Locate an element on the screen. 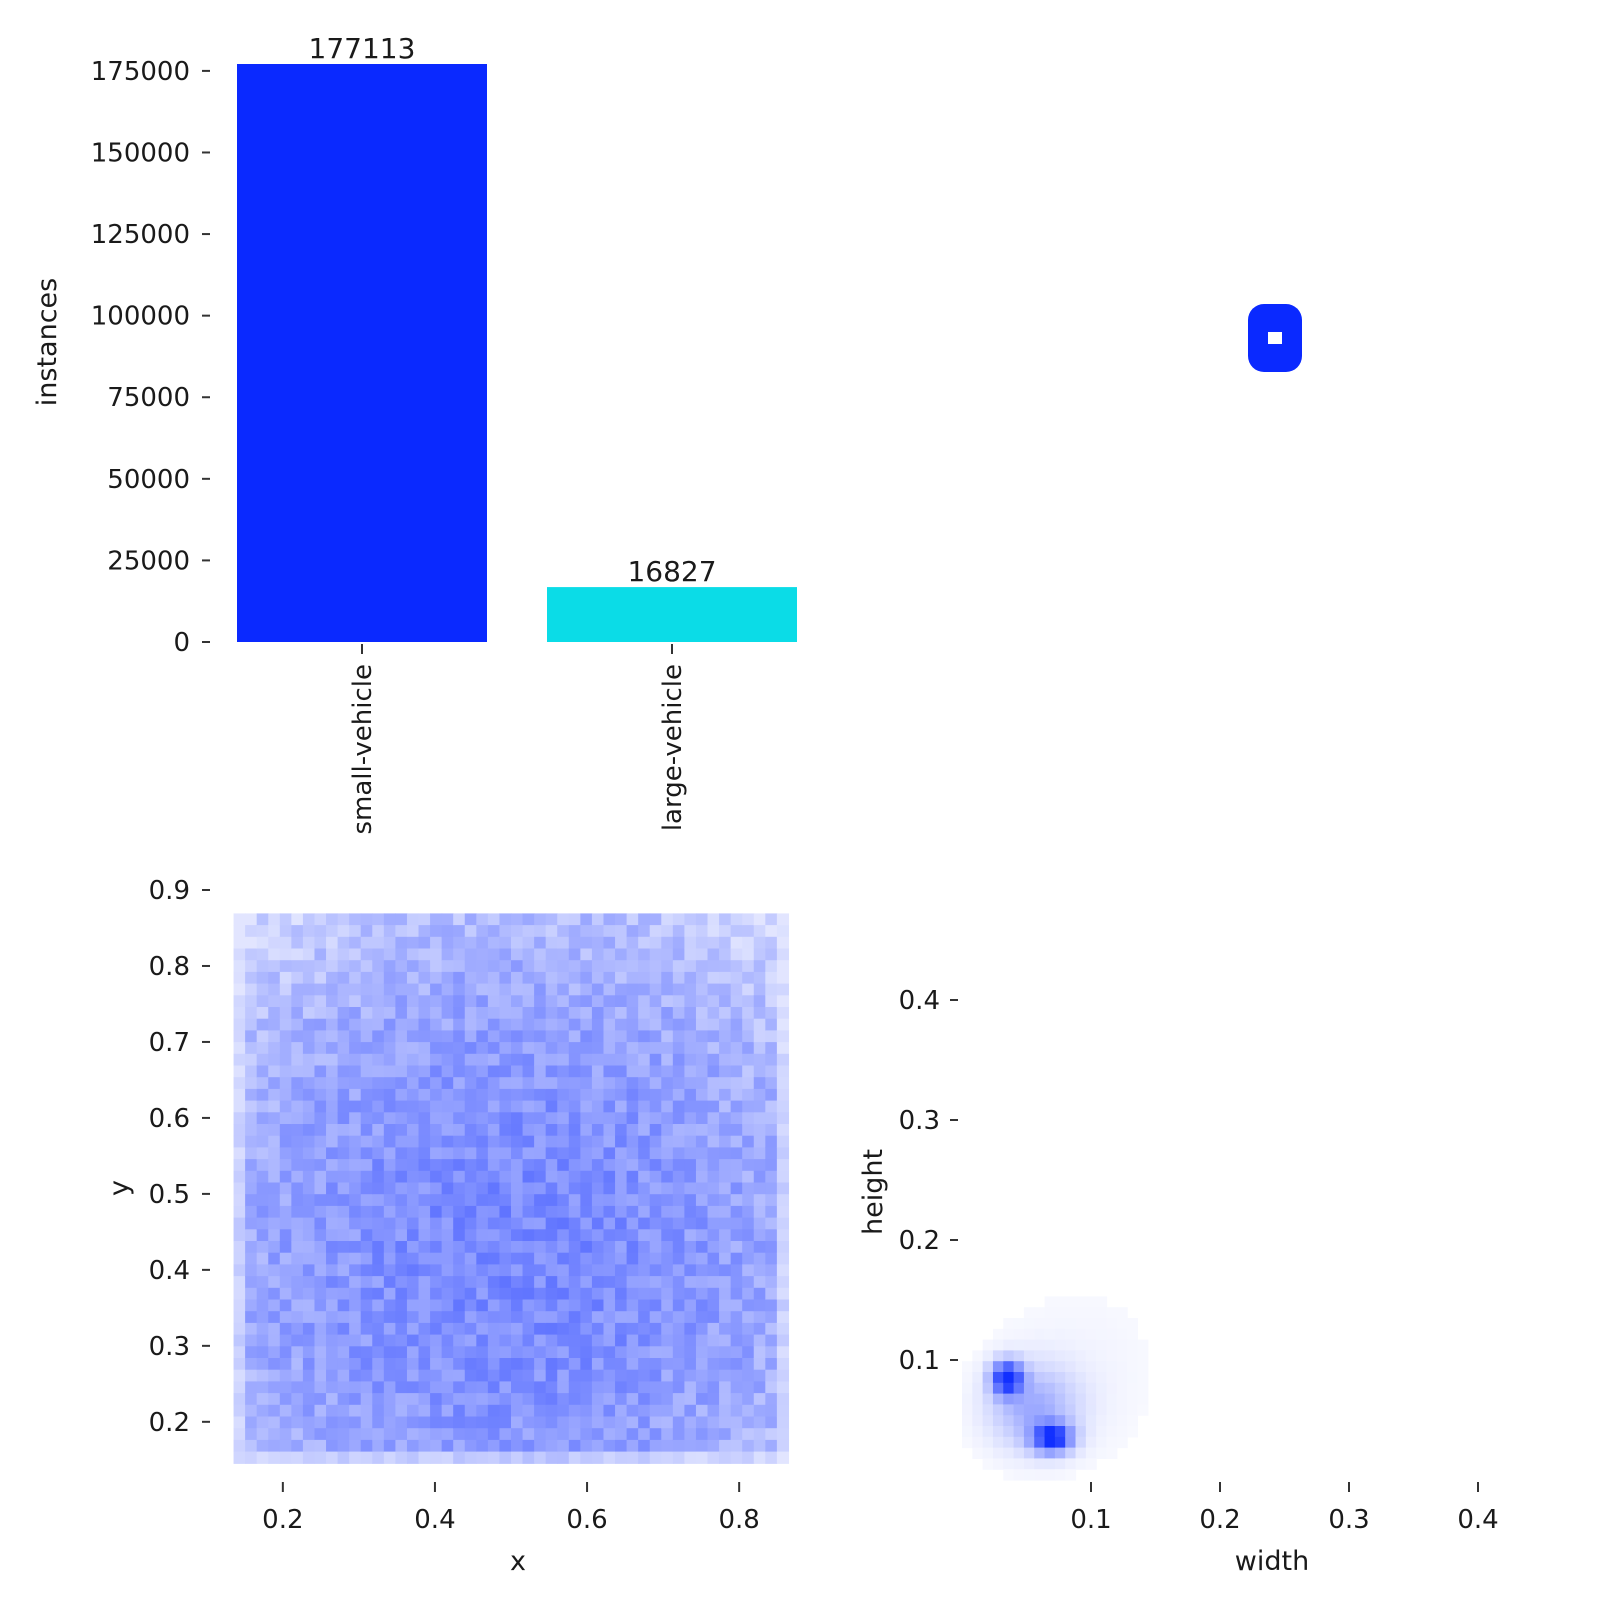  wh-x-tick-label: 0.3 is located at coordinates (1348, 1520).